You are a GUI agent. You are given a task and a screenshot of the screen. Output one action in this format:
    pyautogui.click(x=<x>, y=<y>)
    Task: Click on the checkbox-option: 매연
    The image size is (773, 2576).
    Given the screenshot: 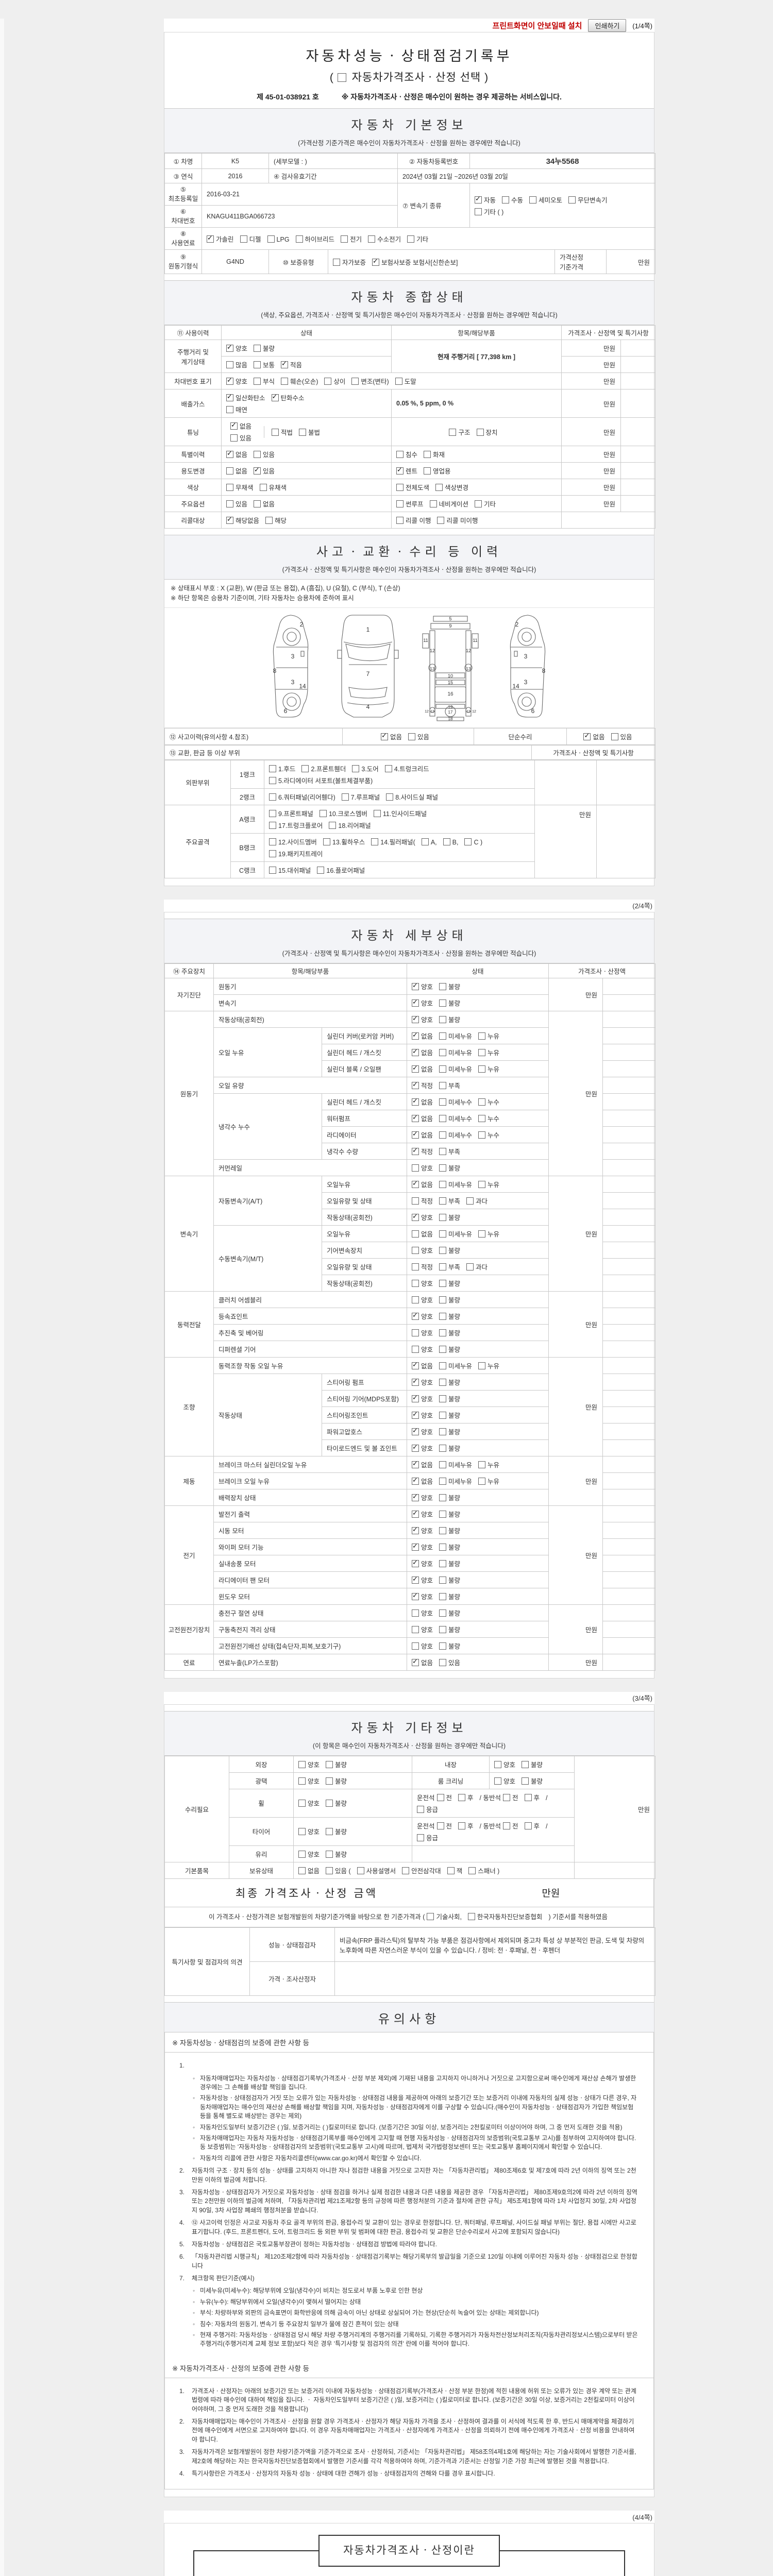 What is the action you would take?
    pyautogui.click(x=236, y=409)
    